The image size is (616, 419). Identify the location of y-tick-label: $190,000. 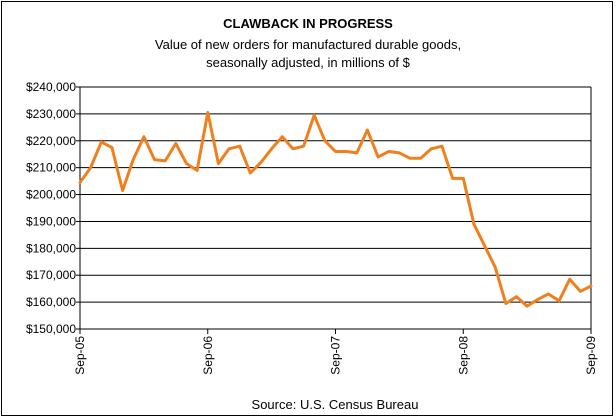
(51, 221).